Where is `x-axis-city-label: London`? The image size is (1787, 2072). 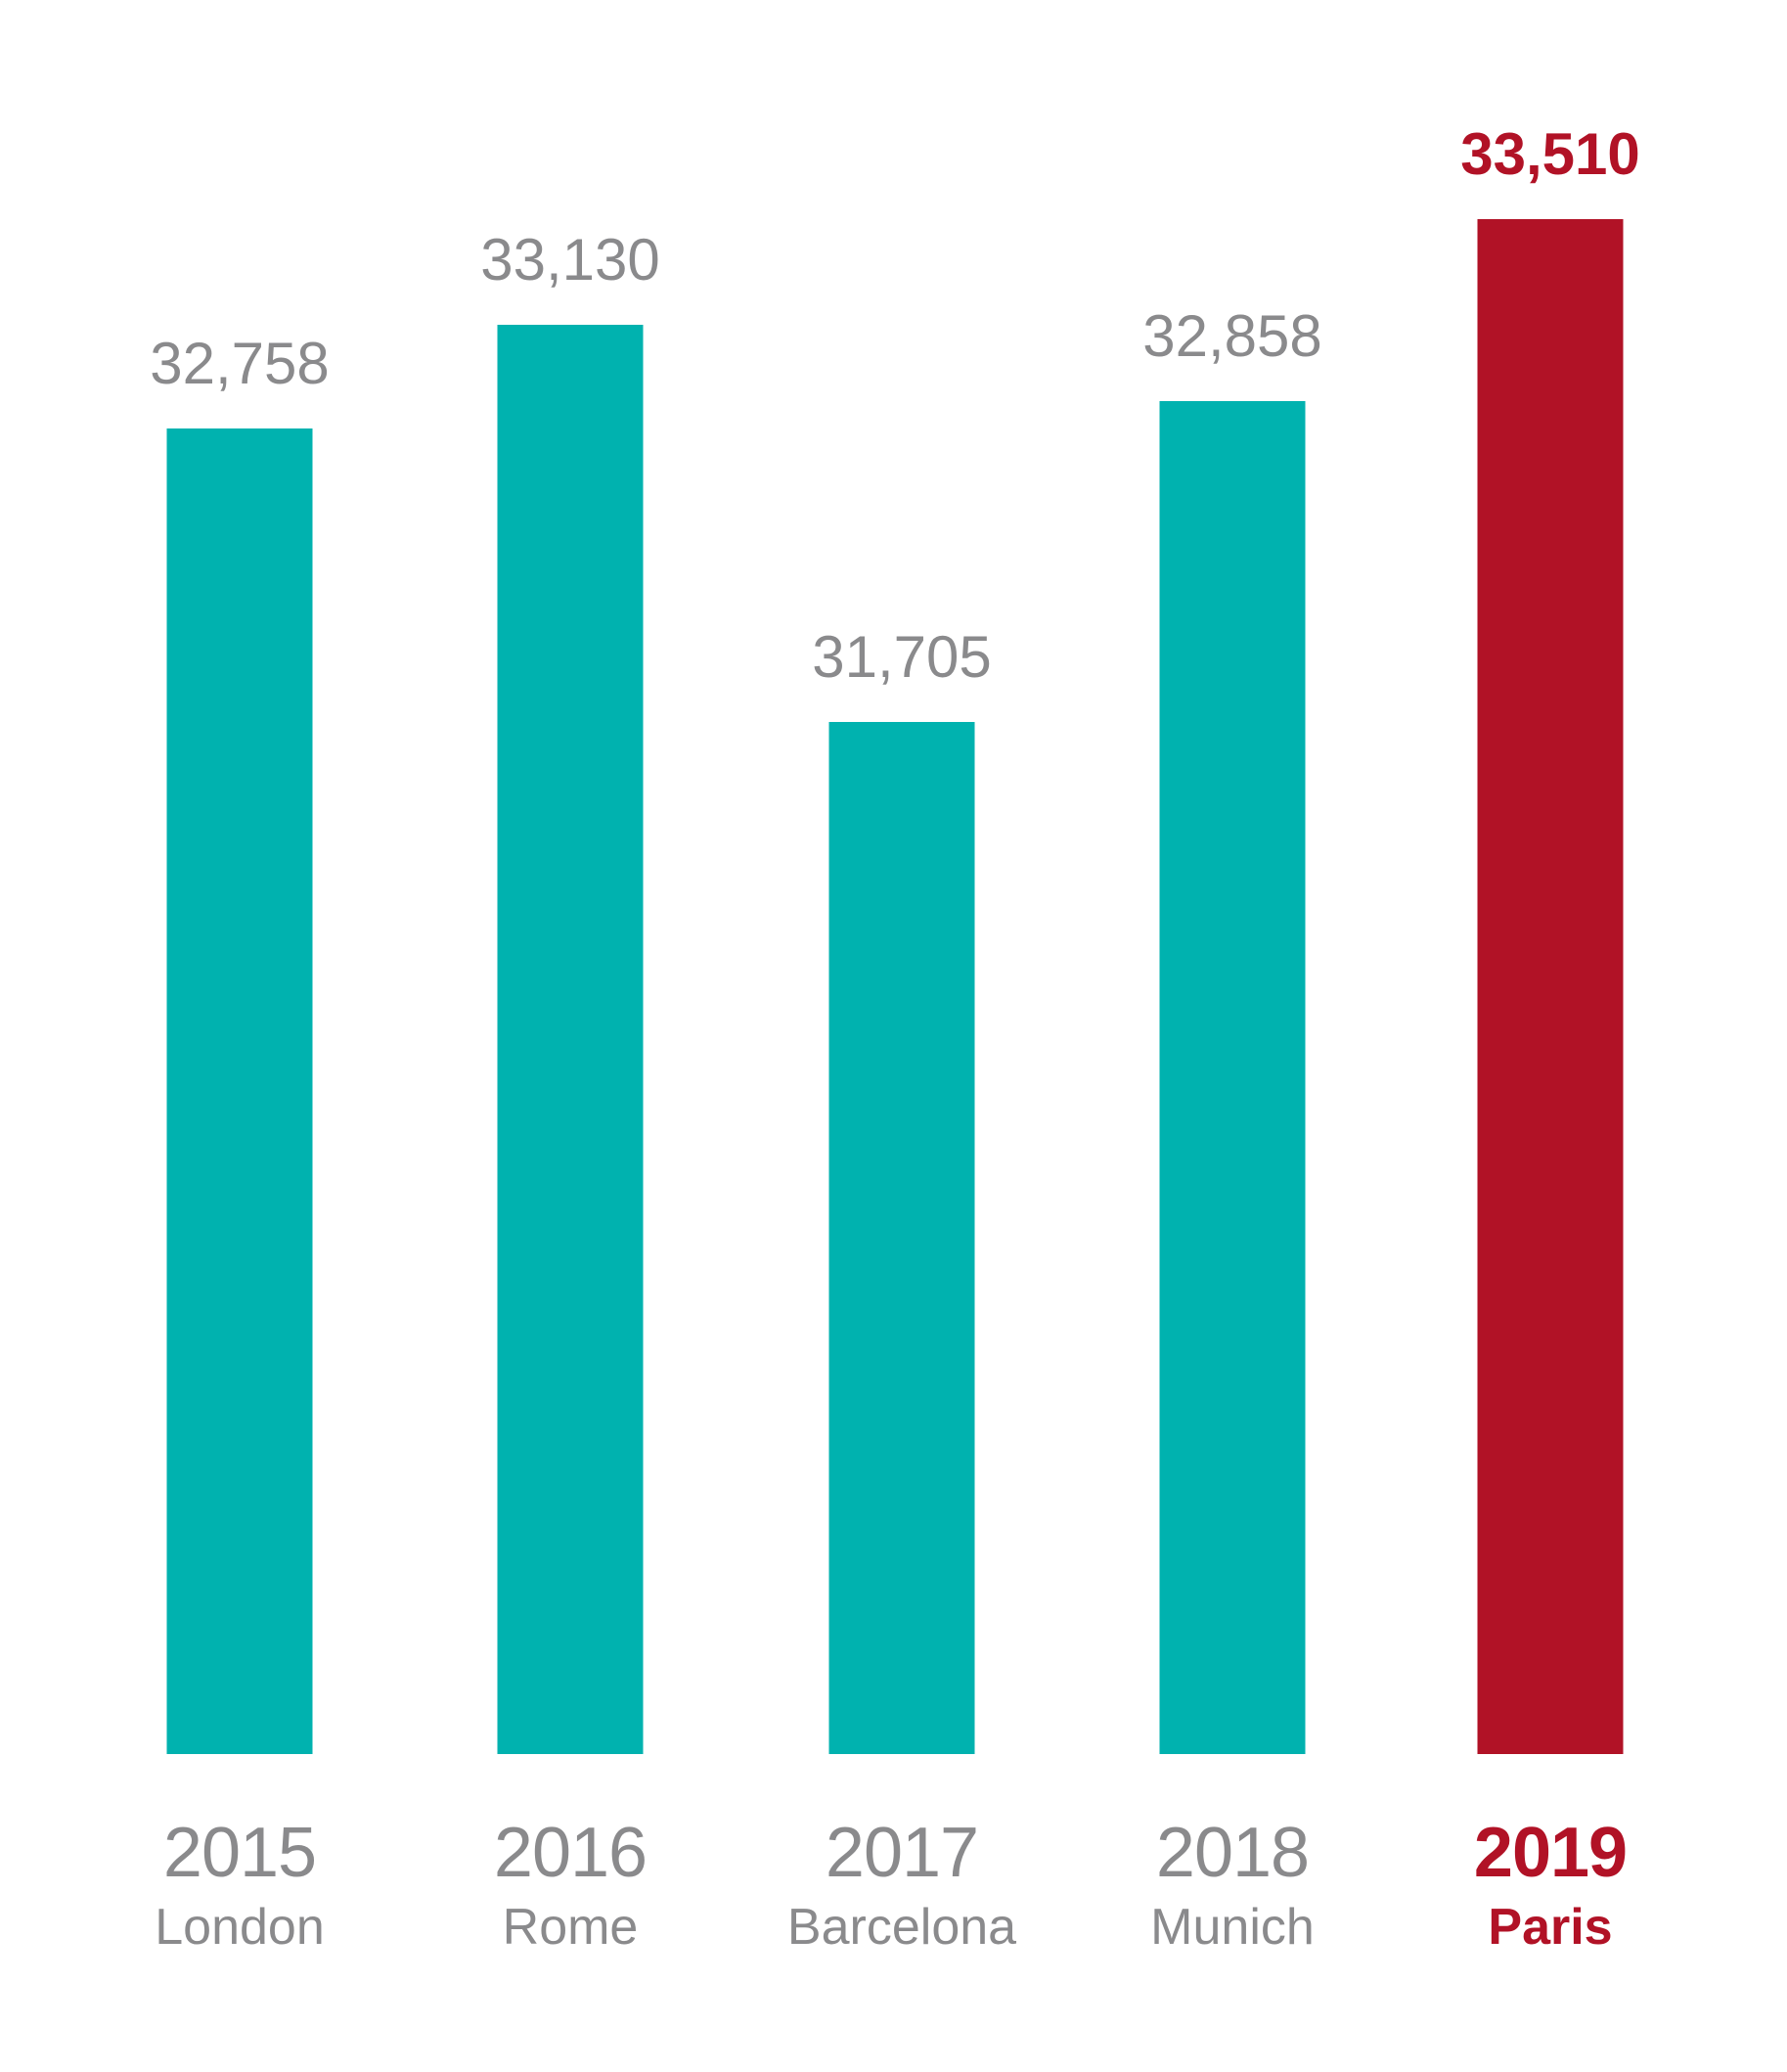
x-axis-city-label: London is located at coordinates (240, 1928).